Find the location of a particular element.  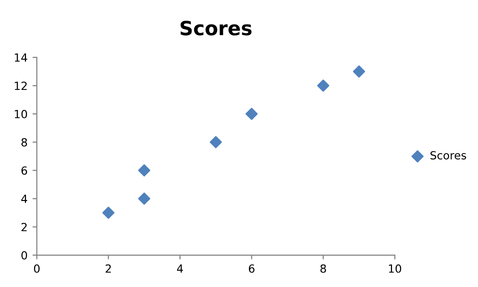

y-tick-label: 14 is located at coordinates (21, 58).